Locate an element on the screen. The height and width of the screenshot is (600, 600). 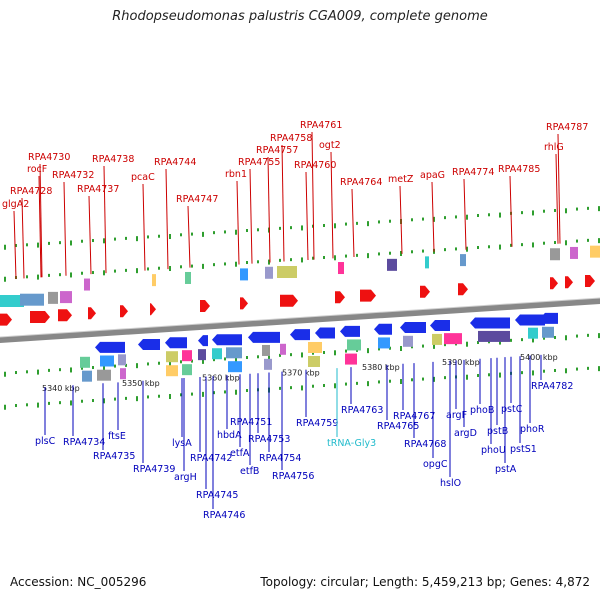
top-gene-label: RPA4755 is located at coordinates (259, 162).